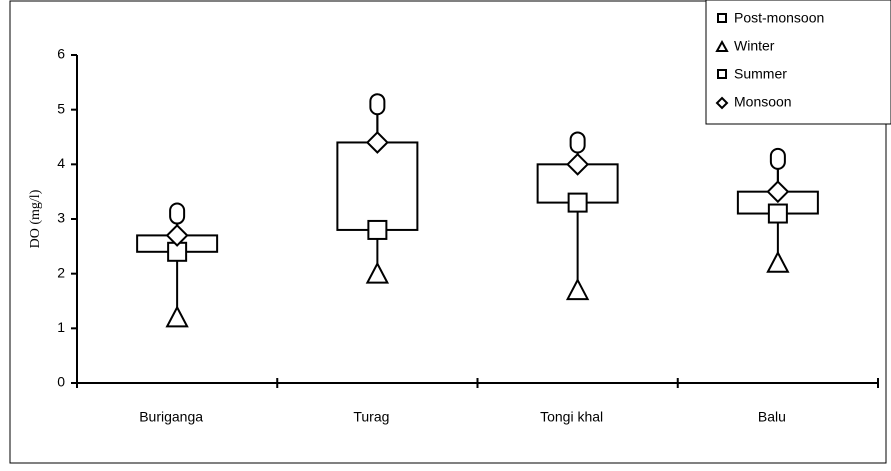  I want to click on y-tick-label: 5, so click(61, 108).